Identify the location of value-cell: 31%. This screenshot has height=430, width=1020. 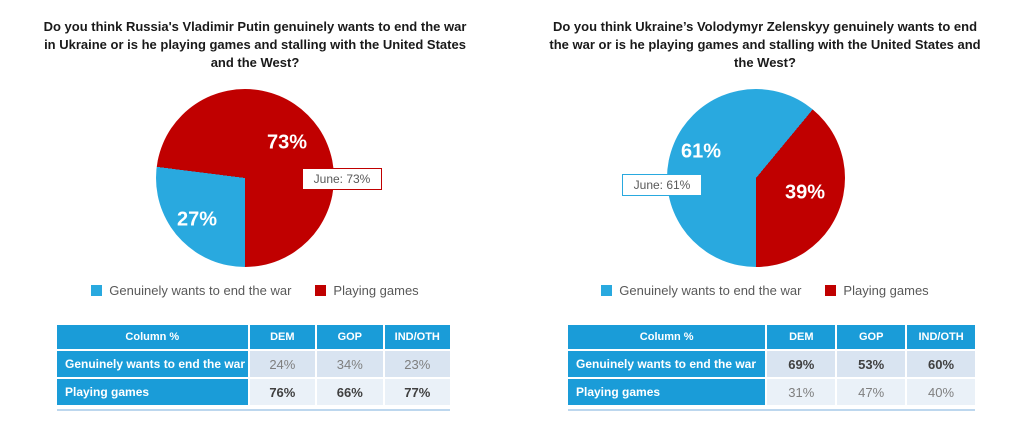
(801, 392).